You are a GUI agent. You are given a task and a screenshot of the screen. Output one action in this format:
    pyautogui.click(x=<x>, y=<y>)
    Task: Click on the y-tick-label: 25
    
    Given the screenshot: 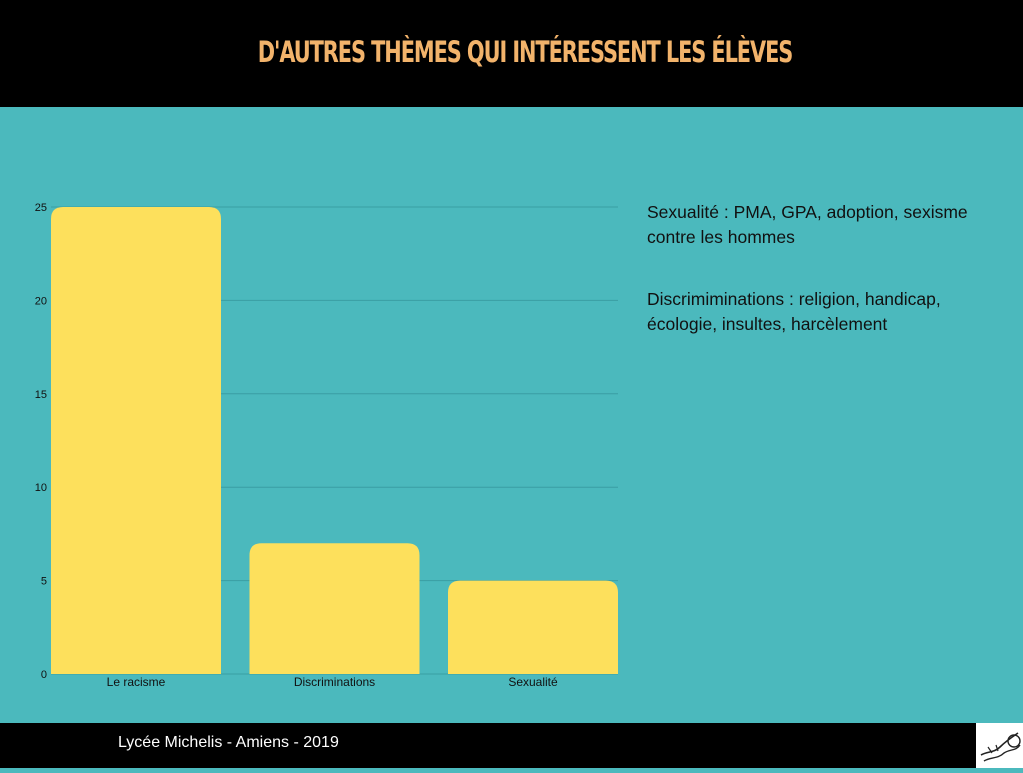 What is the action you would take?
    pyautogui.click(x=41, y=208)
    